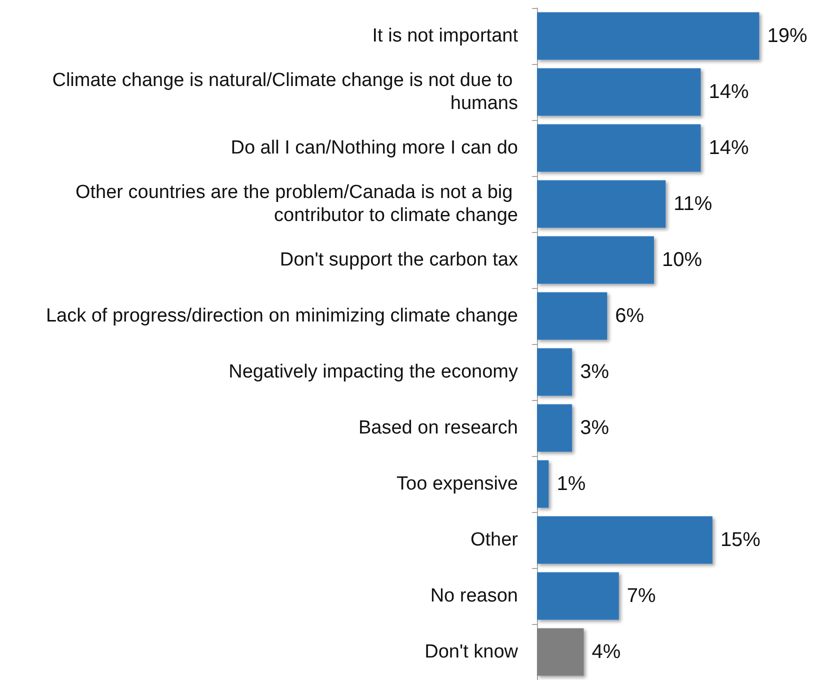 The width and height of the screenshot is (817, 680). Describe the element at coordinates (285, 92) in the screenshot. I see `y-tick-label: Climate change is natural/Climate change is not due to humans` at that location.